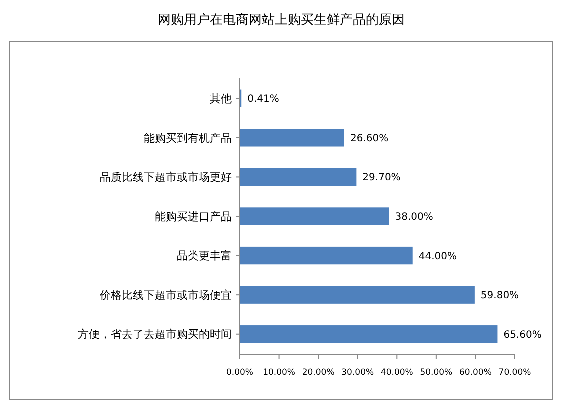  I want to click on data-label: 38.00%, so click(414, 217).